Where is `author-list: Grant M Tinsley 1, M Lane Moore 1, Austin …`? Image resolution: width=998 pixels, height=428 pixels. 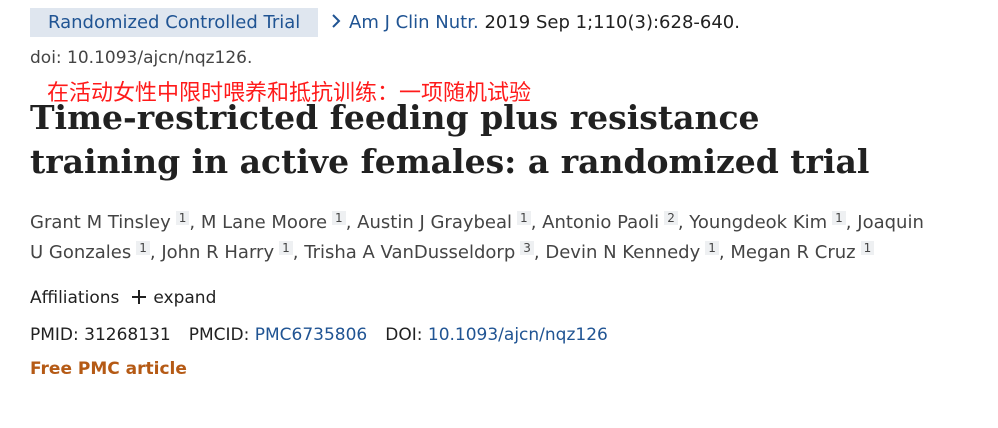
author-list: Grant M Tinsley 1, M Lane Moore 1, Austin … is located at coordinates (480, 238).